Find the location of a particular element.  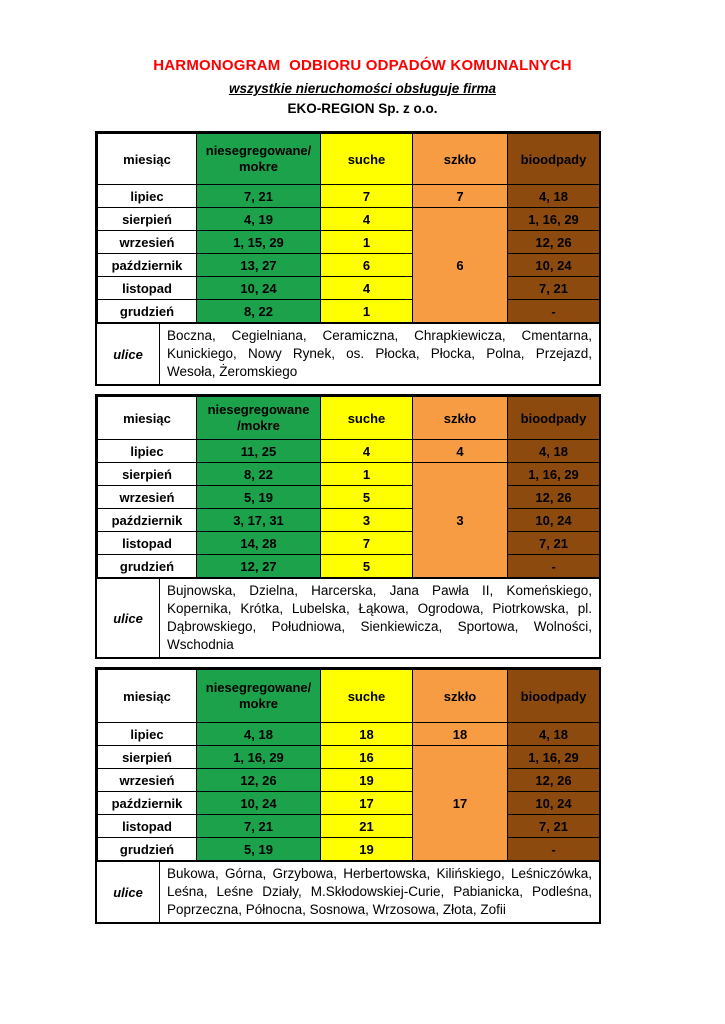

table-row: sierpień 4, 19 4 6 1, 16, 29 is located at coordinates (348, 265).